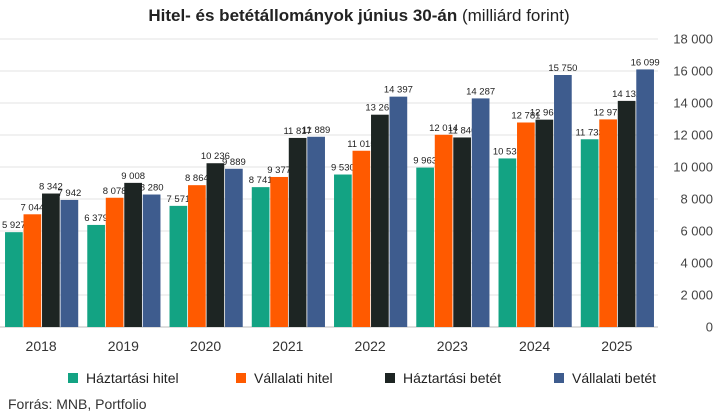  Describe the element at coordinates (513, 15) in the screenshot. I see `chart-title-unit: (milliárd forint)` at that location.